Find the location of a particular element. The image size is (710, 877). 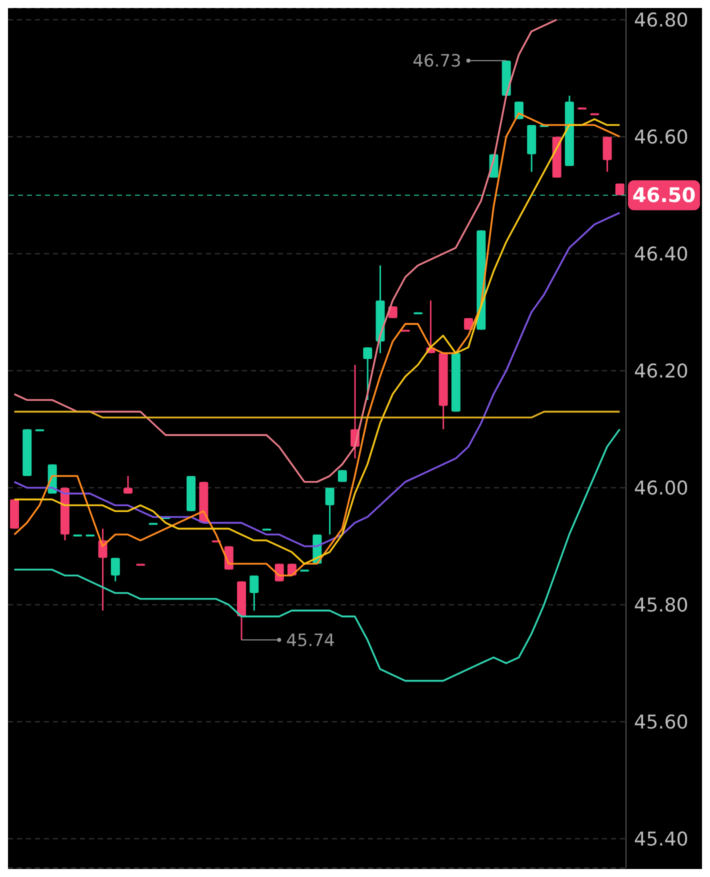

annotation: 46.73 is located at coordinates (437, 62).